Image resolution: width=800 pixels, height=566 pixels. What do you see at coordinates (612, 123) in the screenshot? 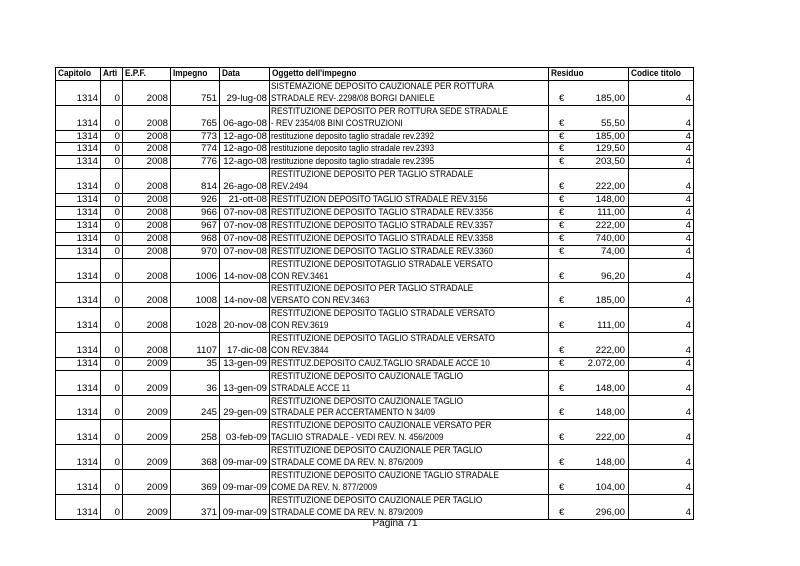
I see `residuo-value: 55,50` at bounding box center [612, 123].